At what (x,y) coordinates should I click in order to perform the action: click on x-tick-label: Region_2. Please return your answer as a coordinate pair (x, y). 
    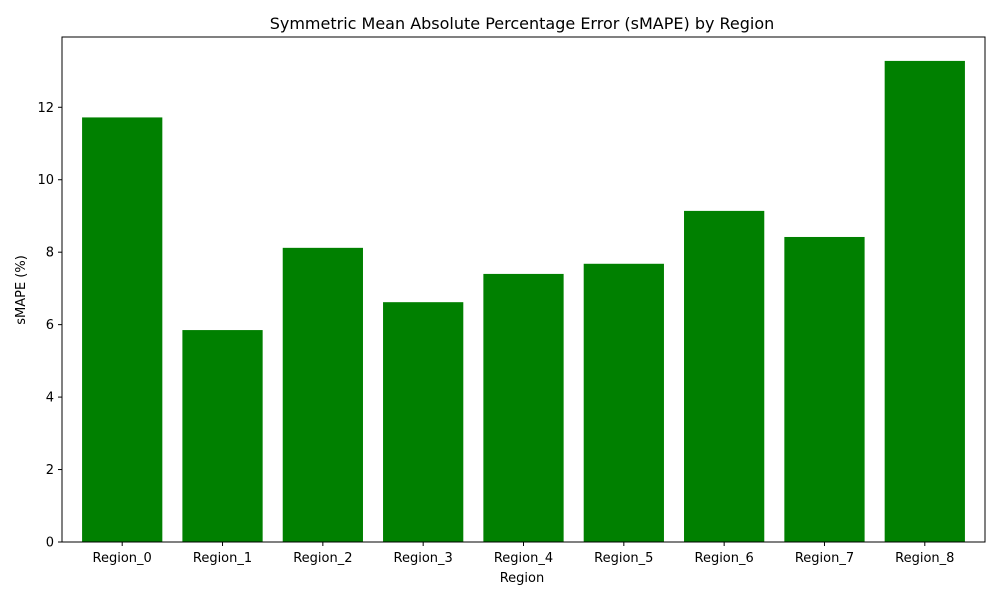
    Looking at the image, I should click on (322, 558).